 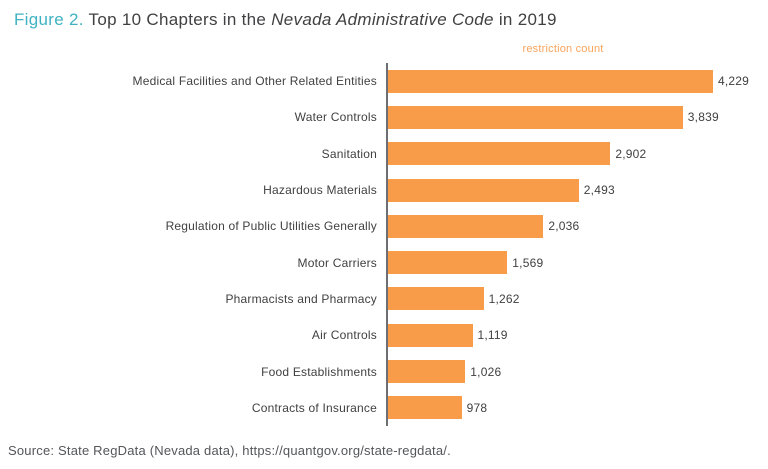 I want to click on chart-row: Water Controls 3,839, so click(x=384, y=117).